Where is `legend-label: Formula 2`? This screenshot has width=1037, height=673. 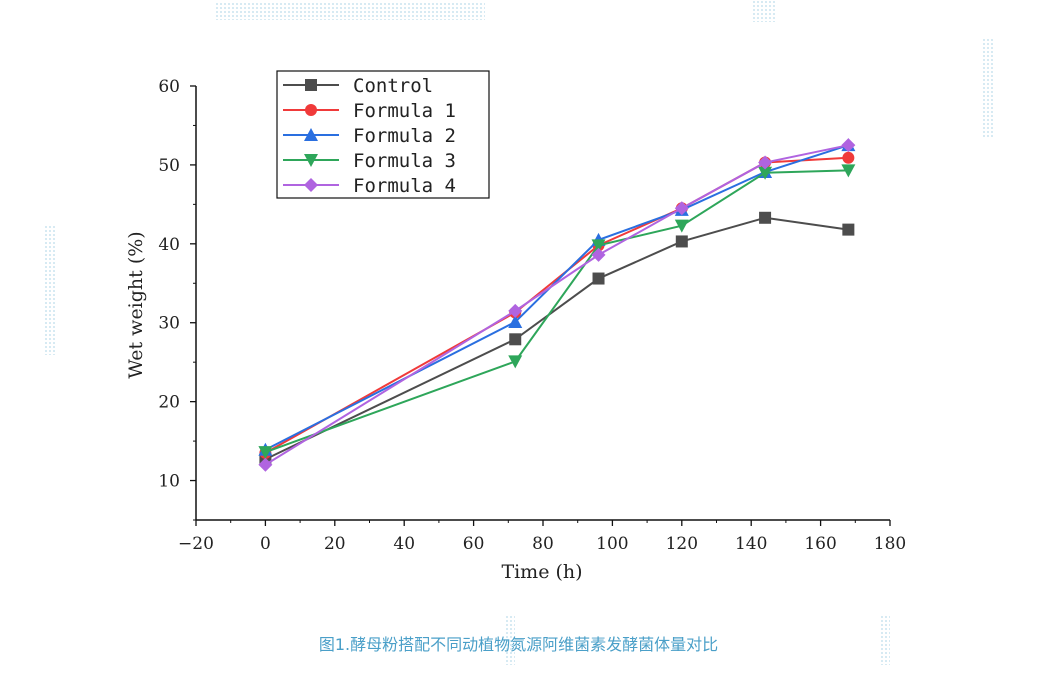
legend-label: Formula 2 is located at coordinates (404, 136).